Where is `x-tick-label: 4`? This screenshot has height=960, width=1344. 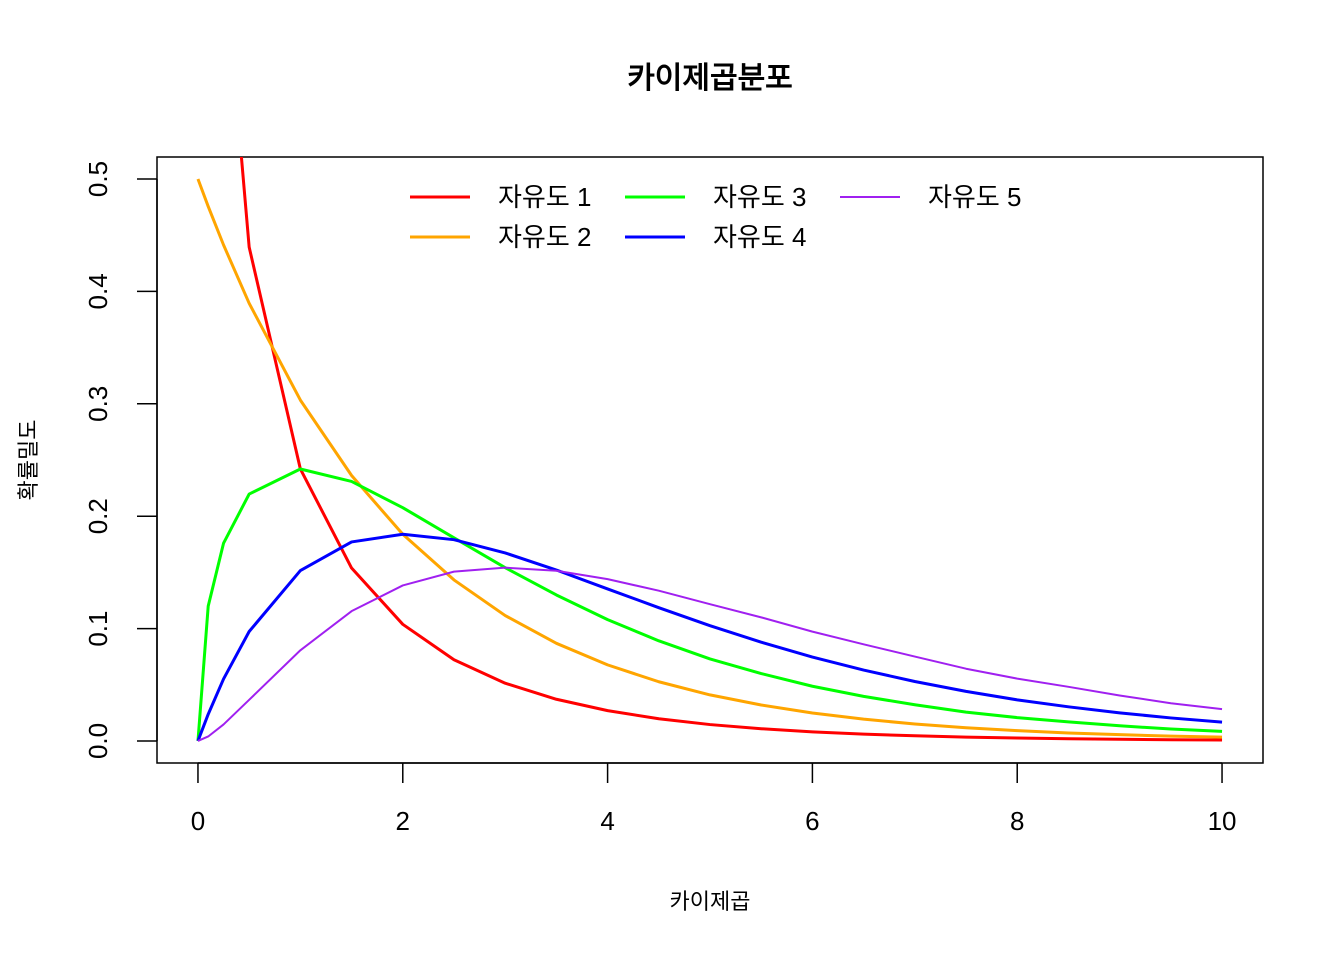
x-tick-label: 4 is located at coordinates (607, 821).